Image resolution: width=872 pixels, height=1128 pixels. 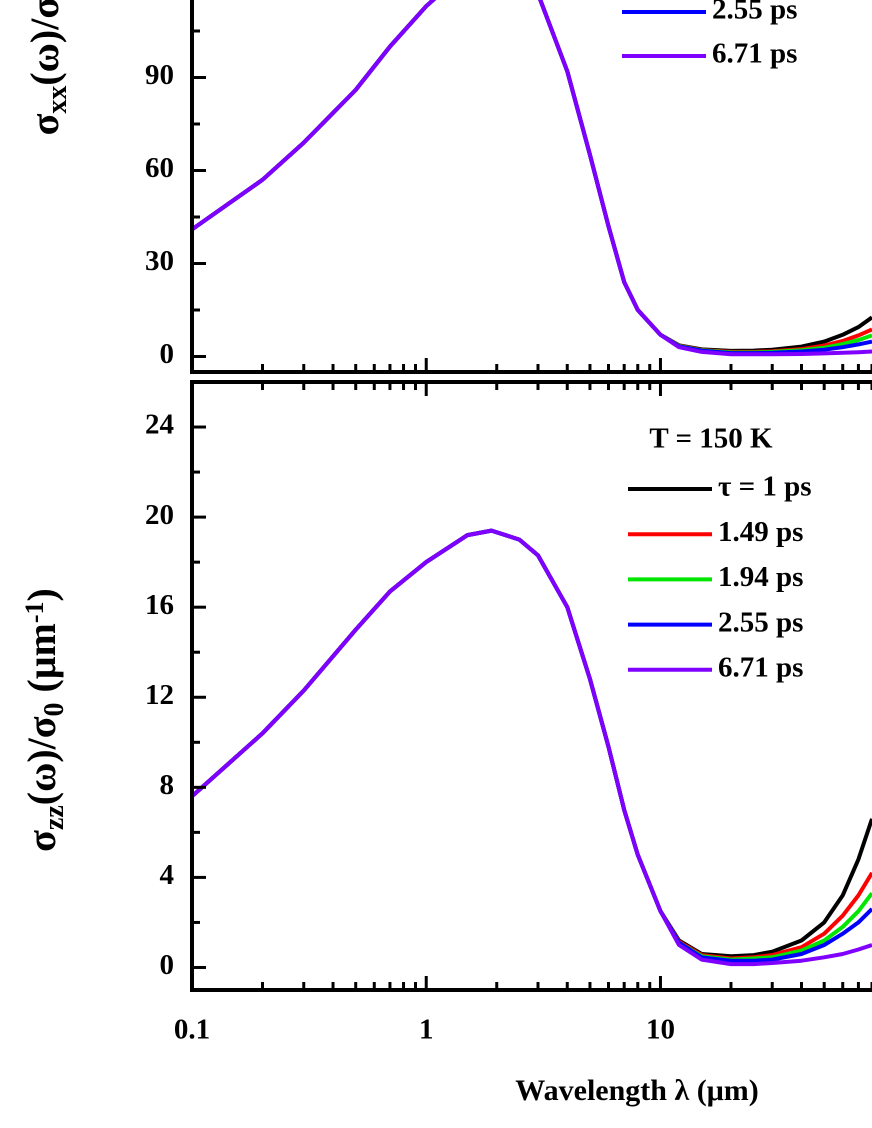 What do you see at coordinates (54, 709) in the screenshot?
I see `y-label-part: 0` at bounding box center [54, 709].